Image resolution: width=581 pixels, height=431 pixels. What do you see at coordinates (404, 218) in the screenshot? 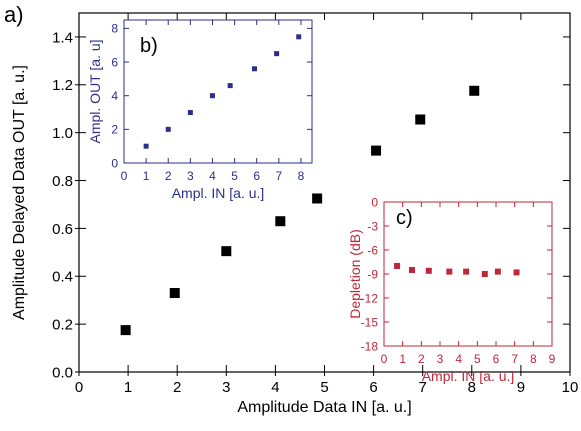
I see `panel-label: c)` at bounding box center [404, 218].